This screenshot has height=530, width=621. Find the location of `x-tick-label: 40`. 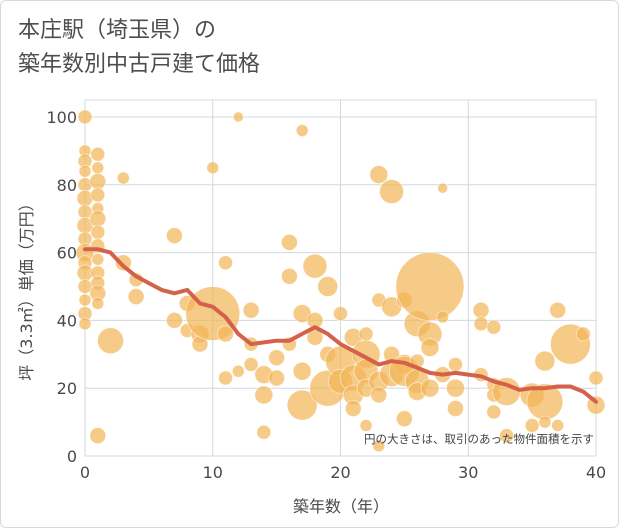

x-tick-label: 40 is located at coordinates (596, 472).